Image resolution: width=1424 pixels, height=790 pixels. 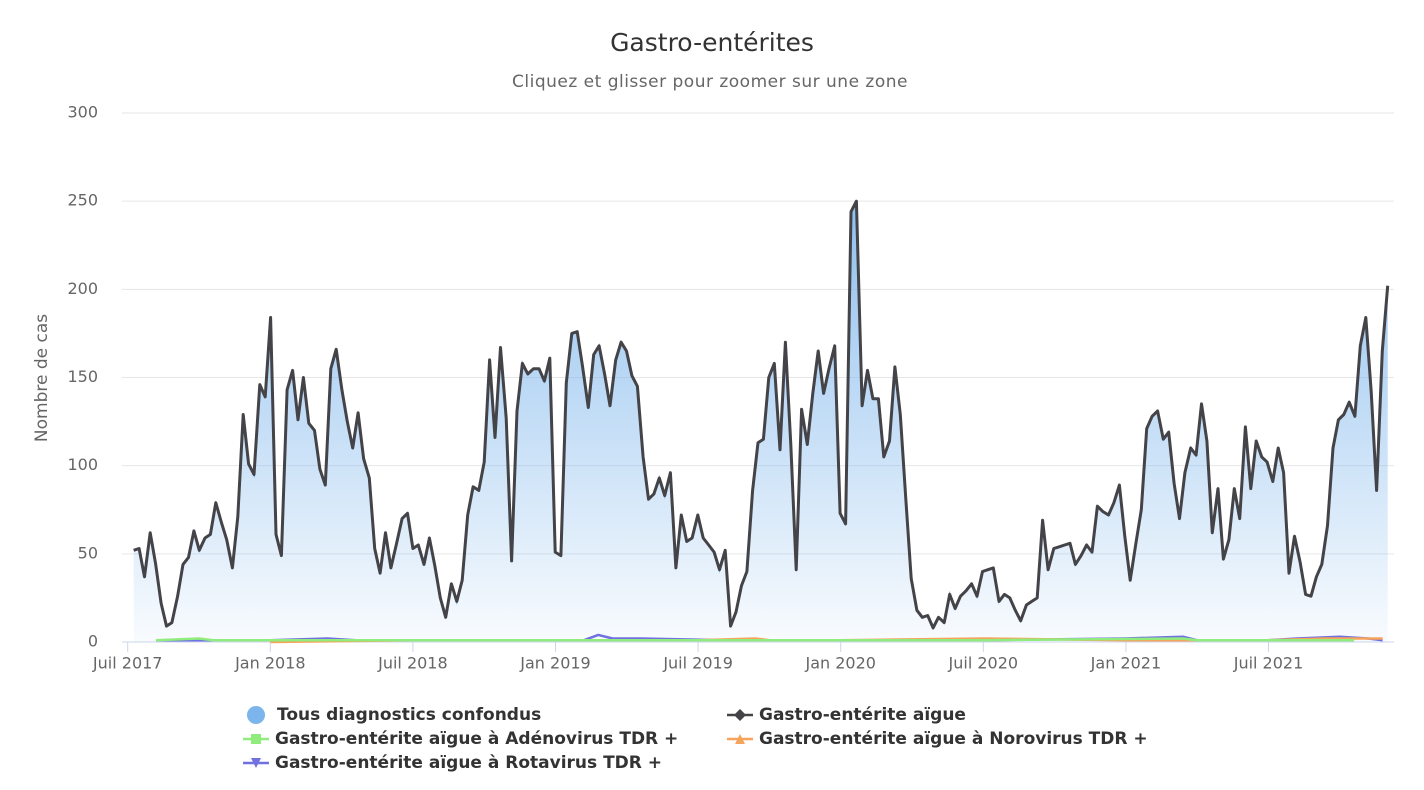 I want to click on legend-item: Tous diagnostics confondus, so click(x=394, y=715).